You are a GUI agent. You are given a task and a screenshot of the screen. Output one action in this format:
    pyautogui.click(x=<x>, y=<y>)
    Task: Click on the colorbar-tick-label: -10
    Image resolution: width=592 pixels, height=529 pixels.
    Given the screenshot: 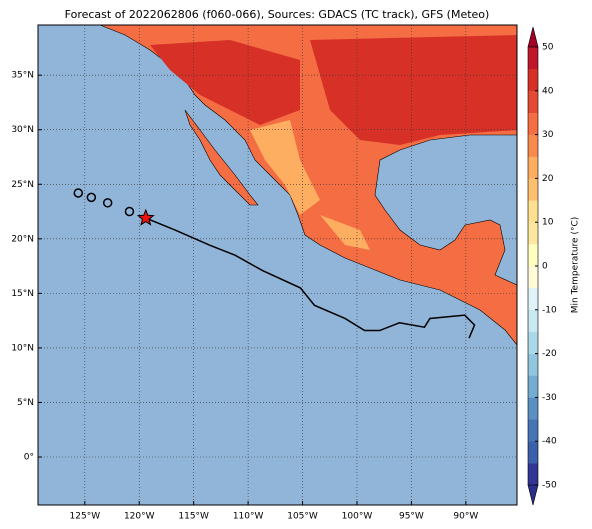 What is the action you would take?
    pyautogui.click(x=549, y=310)
    